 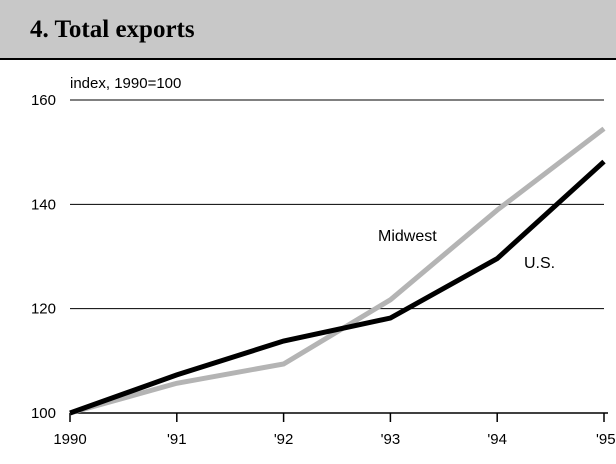 What do you see at coordinates (539, 263) in the screenshot?
I see `series-label: U.S.` at bounding box center [539, 263].